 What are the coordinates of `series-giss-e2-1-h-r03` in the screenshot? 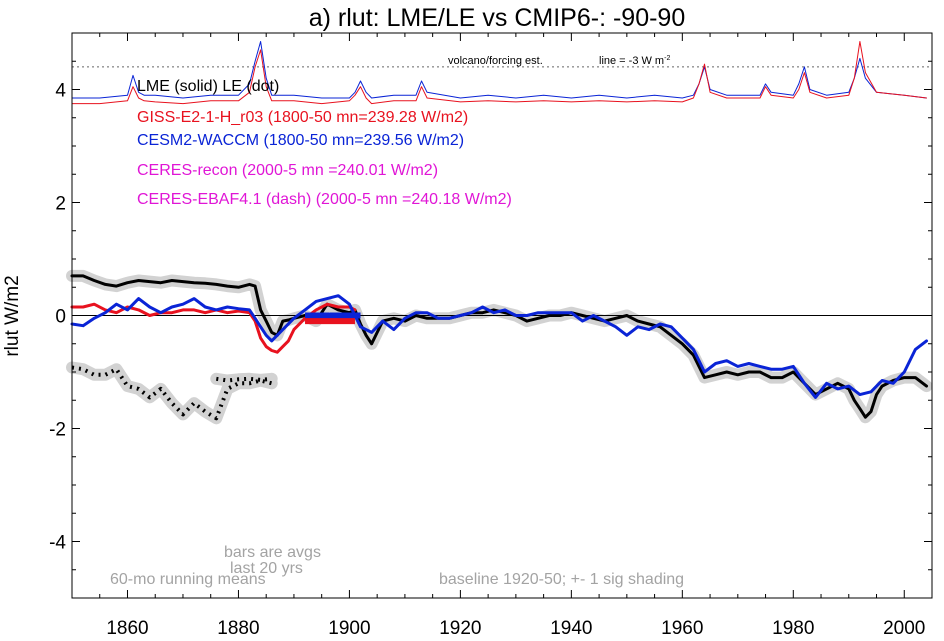 It's located at (213, 328).